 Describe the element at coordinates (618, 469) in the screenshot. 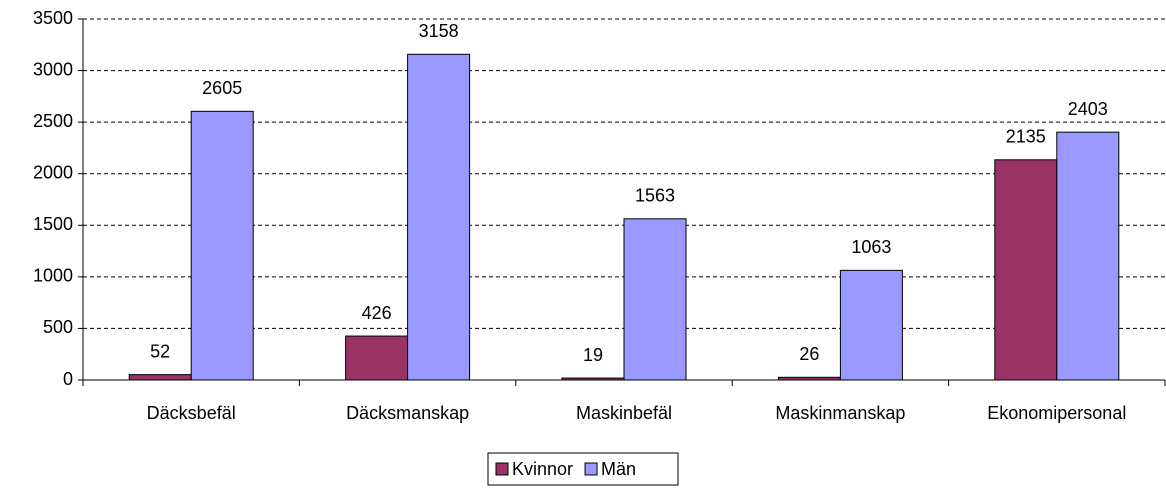

I see `legend-label: Män` at that location.